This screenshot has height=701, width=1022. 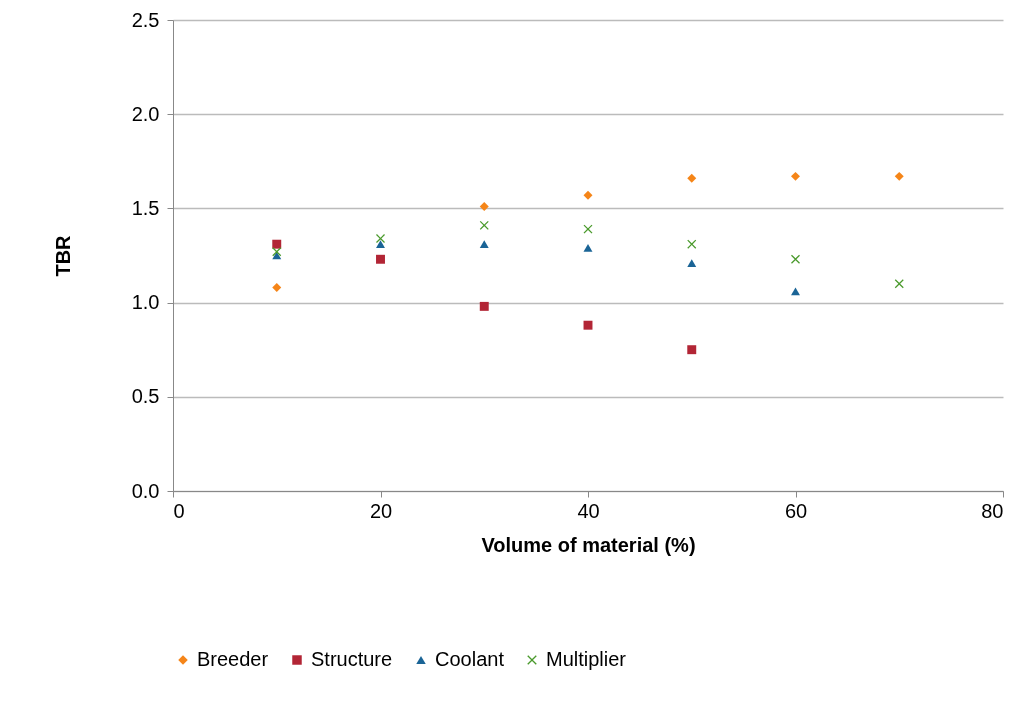 I want to click on x-tick-label: 0, so click(x=179, y=510).